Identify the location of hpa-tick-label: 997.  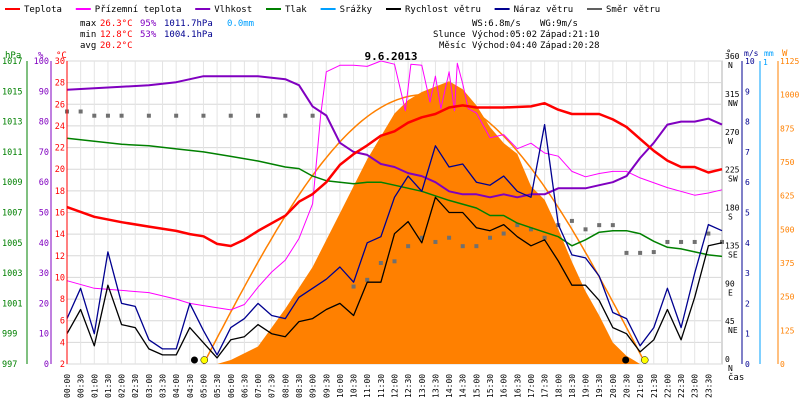
(9, 365).